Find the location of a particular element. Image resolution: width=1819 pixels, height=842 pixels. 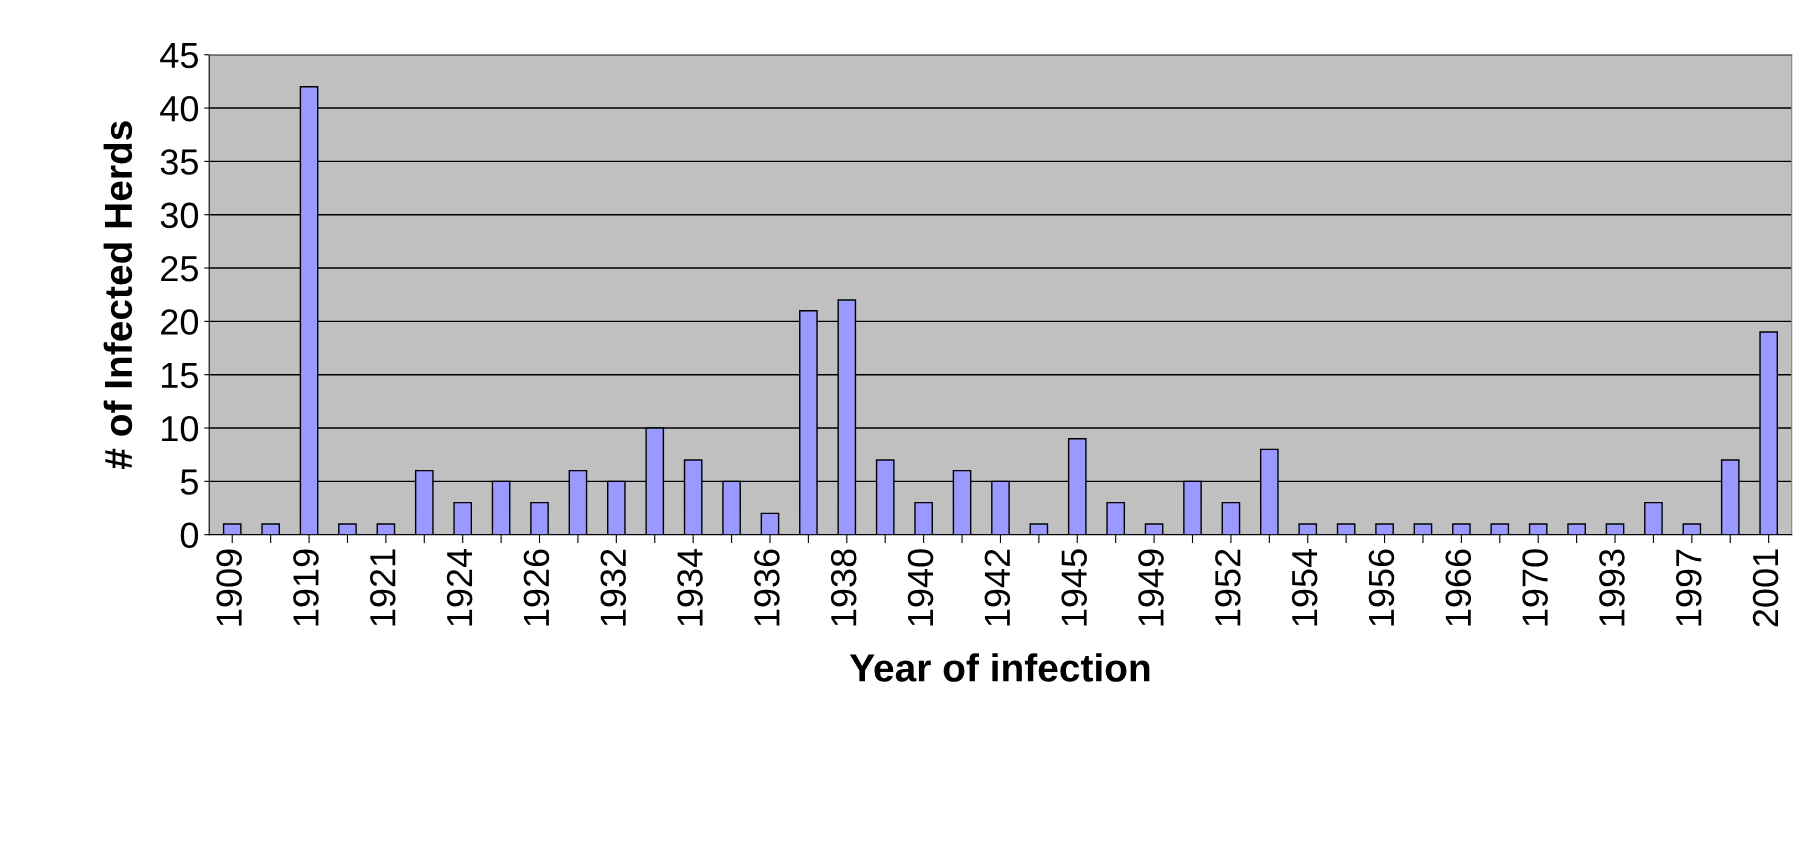

x-tick-label: 1924 is located at coordinates (459, 587).